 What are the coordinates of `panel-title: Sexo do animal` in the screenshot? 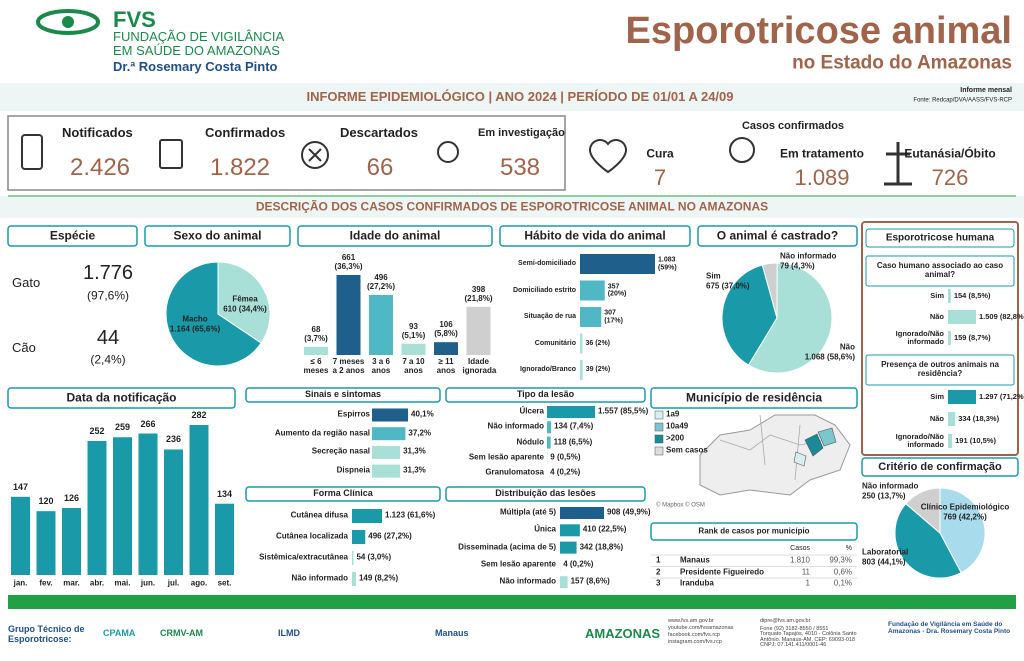 It's located at (217, 235).